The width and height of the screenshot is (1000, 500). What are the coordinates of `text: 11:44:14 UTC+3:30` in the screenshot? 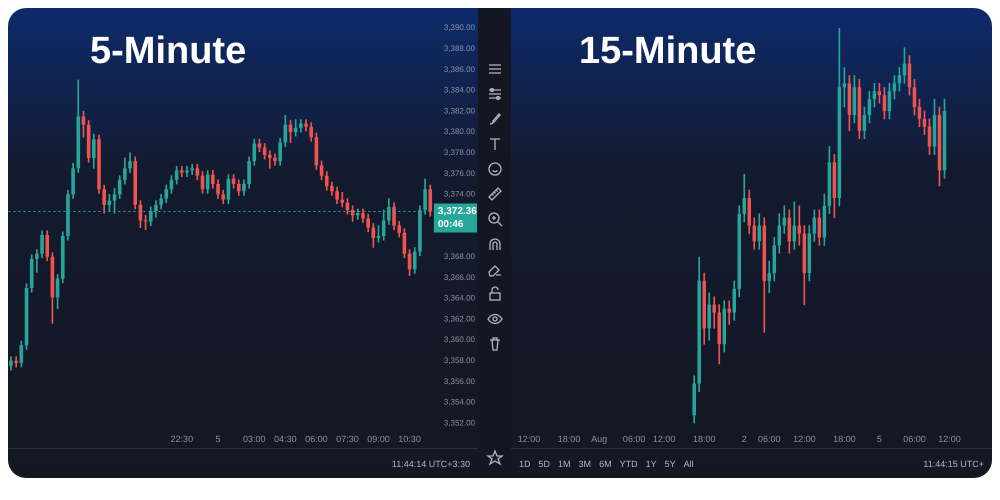 It's located at (431, 464).